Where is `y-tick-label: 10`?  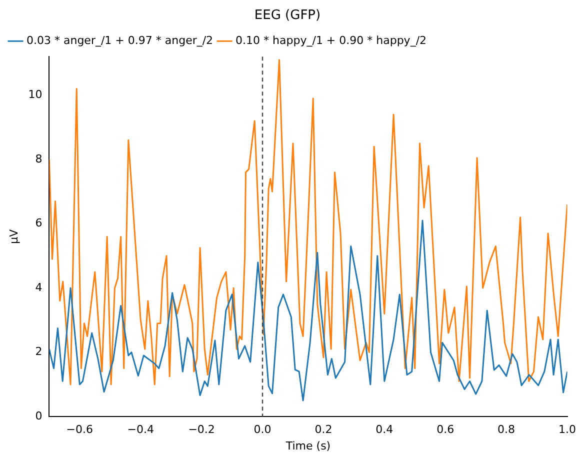
y-tick-label: 10 is located at coordinates (35, 95).